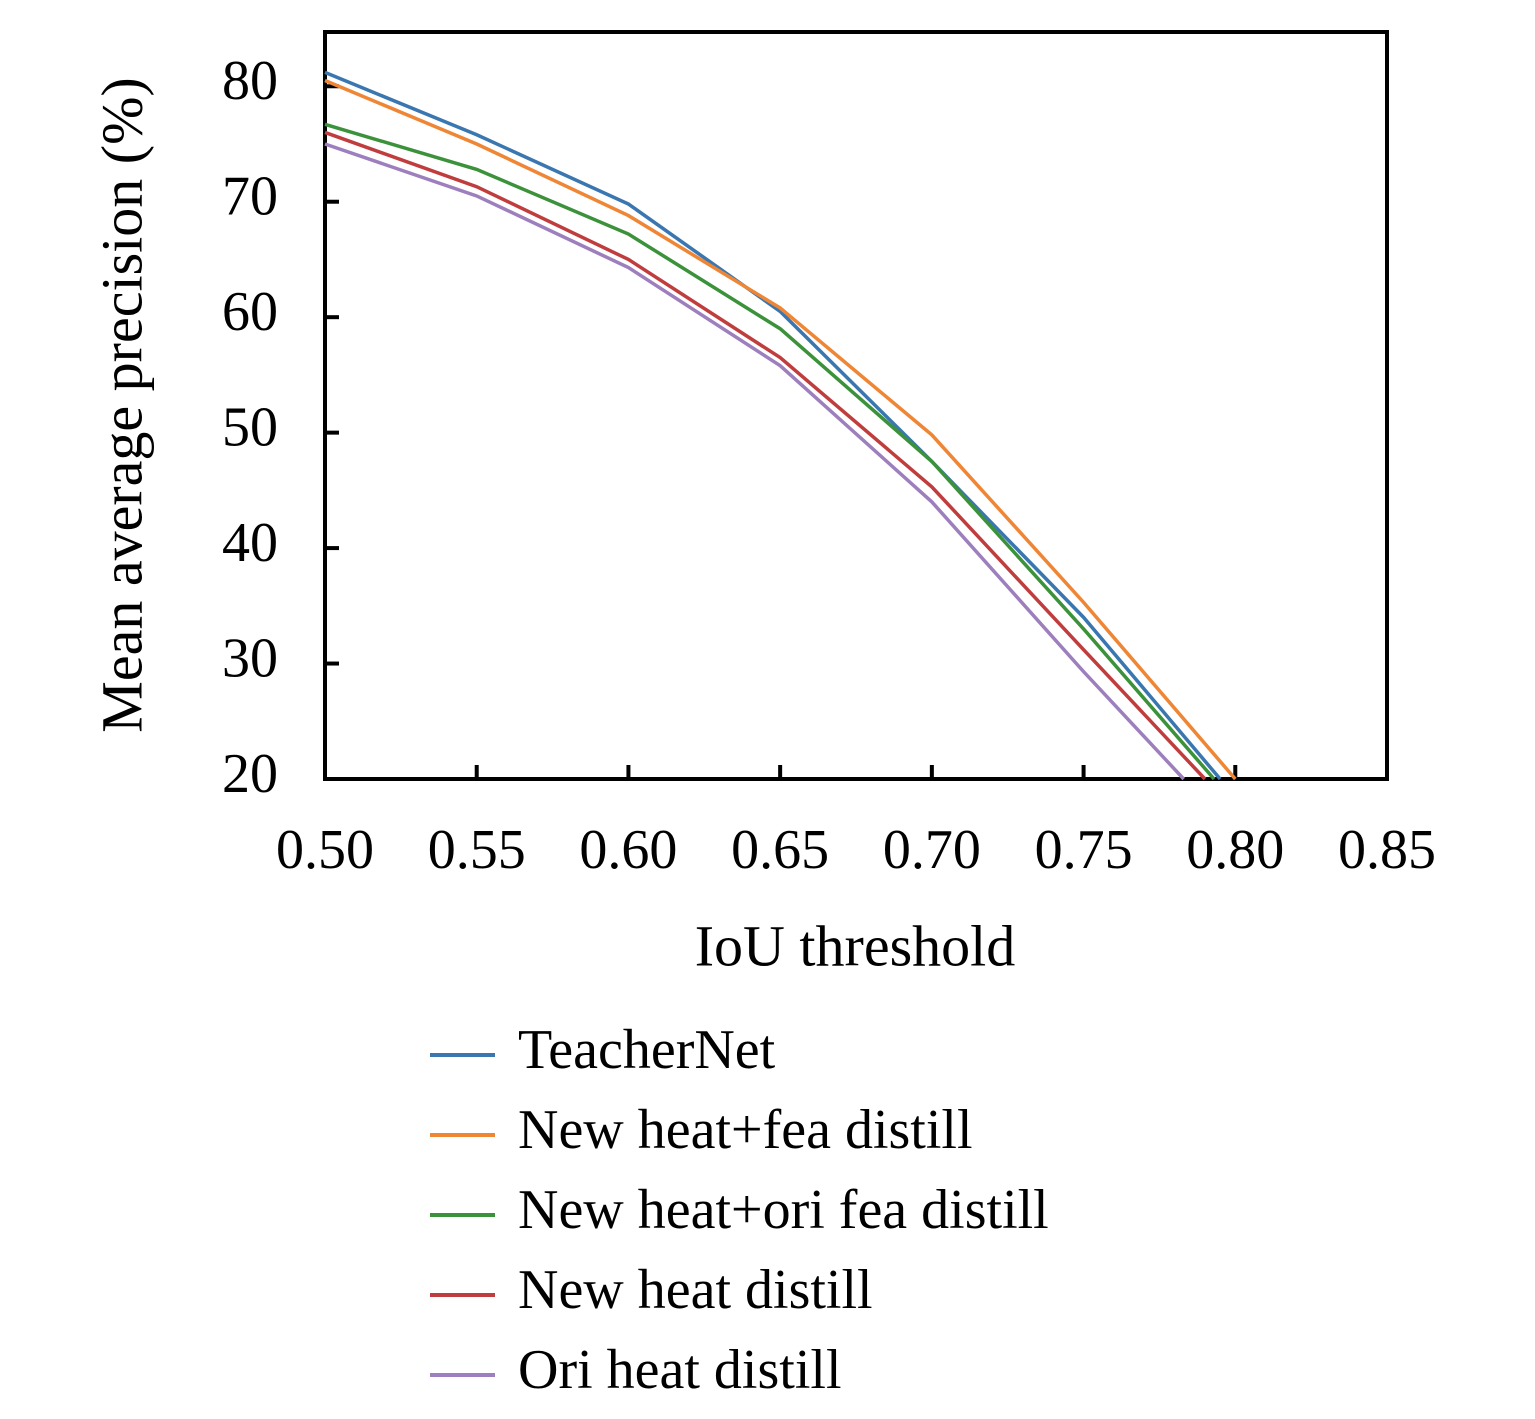 The image size is (1535, 1419). What do you see at coordinates (647, 1050) in the screenshot?
I see `legend-label: TeacherNet` at bounding box center [647, 1050].